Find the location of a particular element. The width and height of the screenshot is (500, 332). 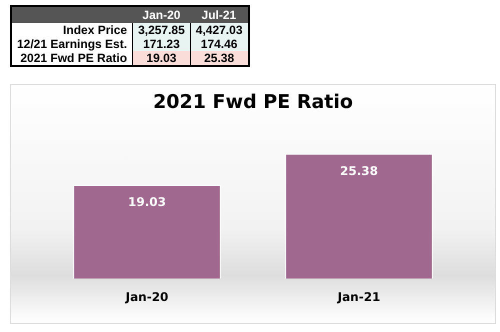

series-label: Index Price is located at coordinates (72, 30).